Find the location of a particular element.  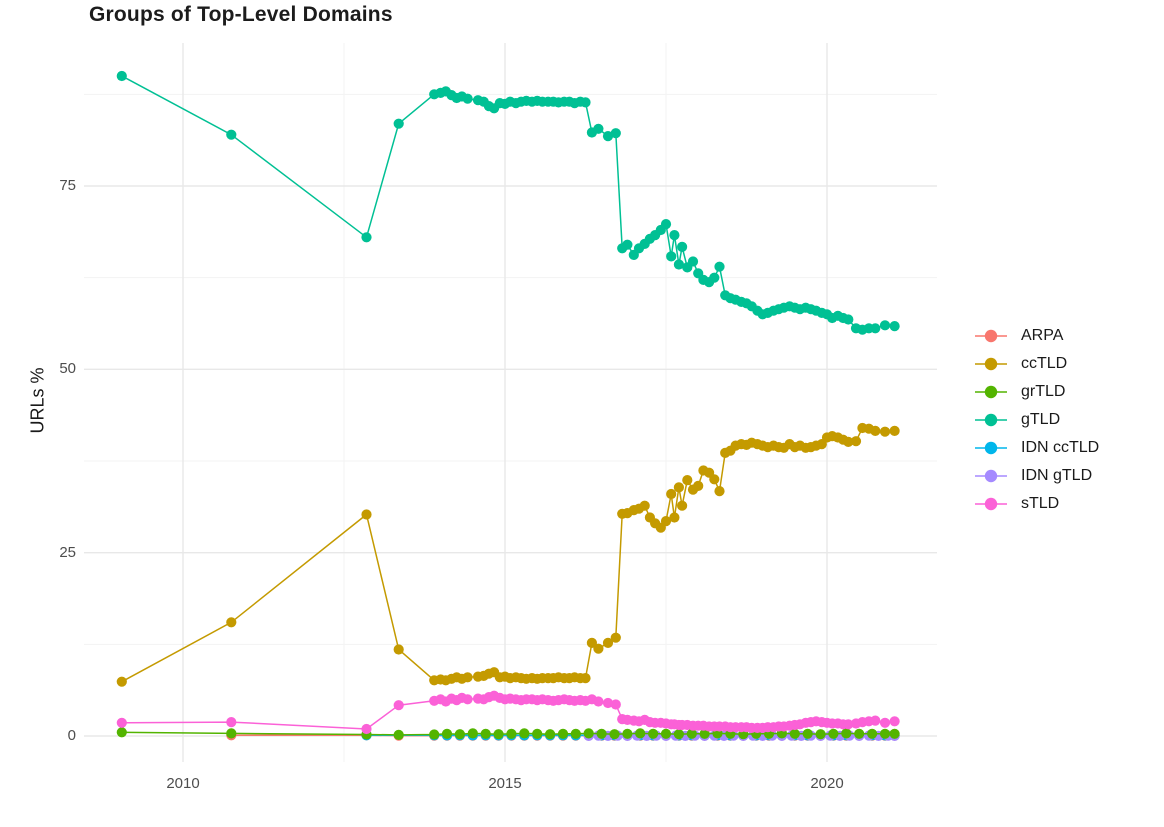

y-tick-label: 50 is located at coordinates (67, 369).